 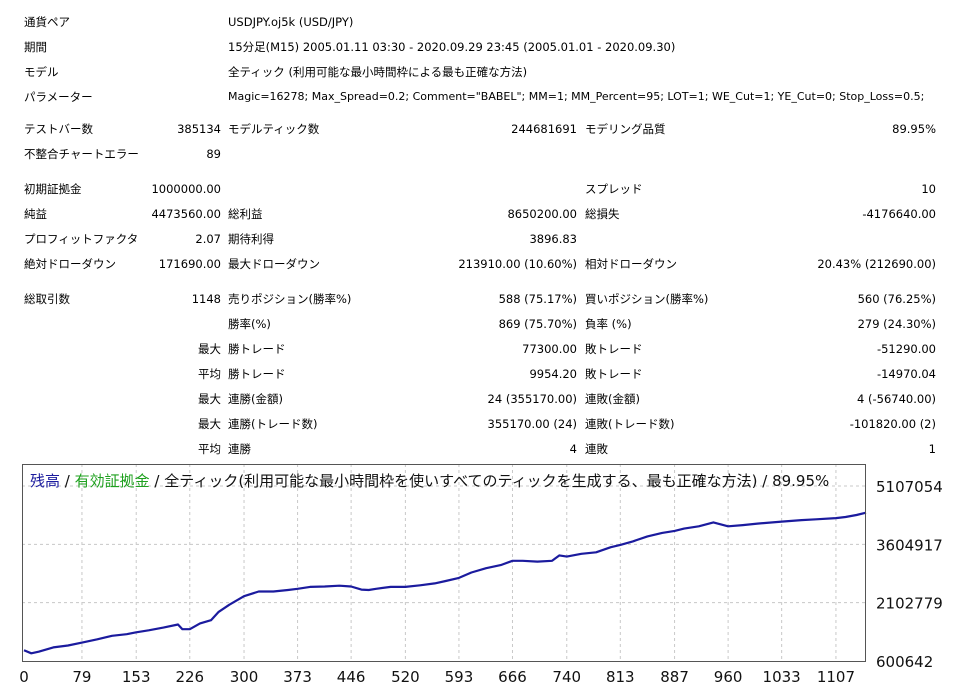 I want to click on win-value: 869 (75.70%), so click(x=537, y=324).